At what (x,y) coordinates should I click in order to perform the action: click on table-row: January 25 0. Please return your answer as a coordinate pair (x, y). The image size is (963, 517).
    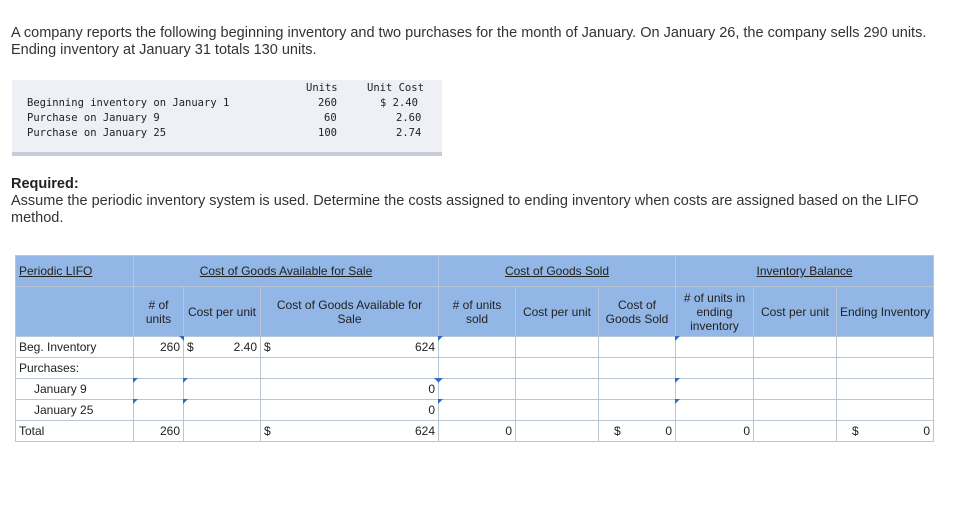
    Looking at the image, I should click on (475, 410).